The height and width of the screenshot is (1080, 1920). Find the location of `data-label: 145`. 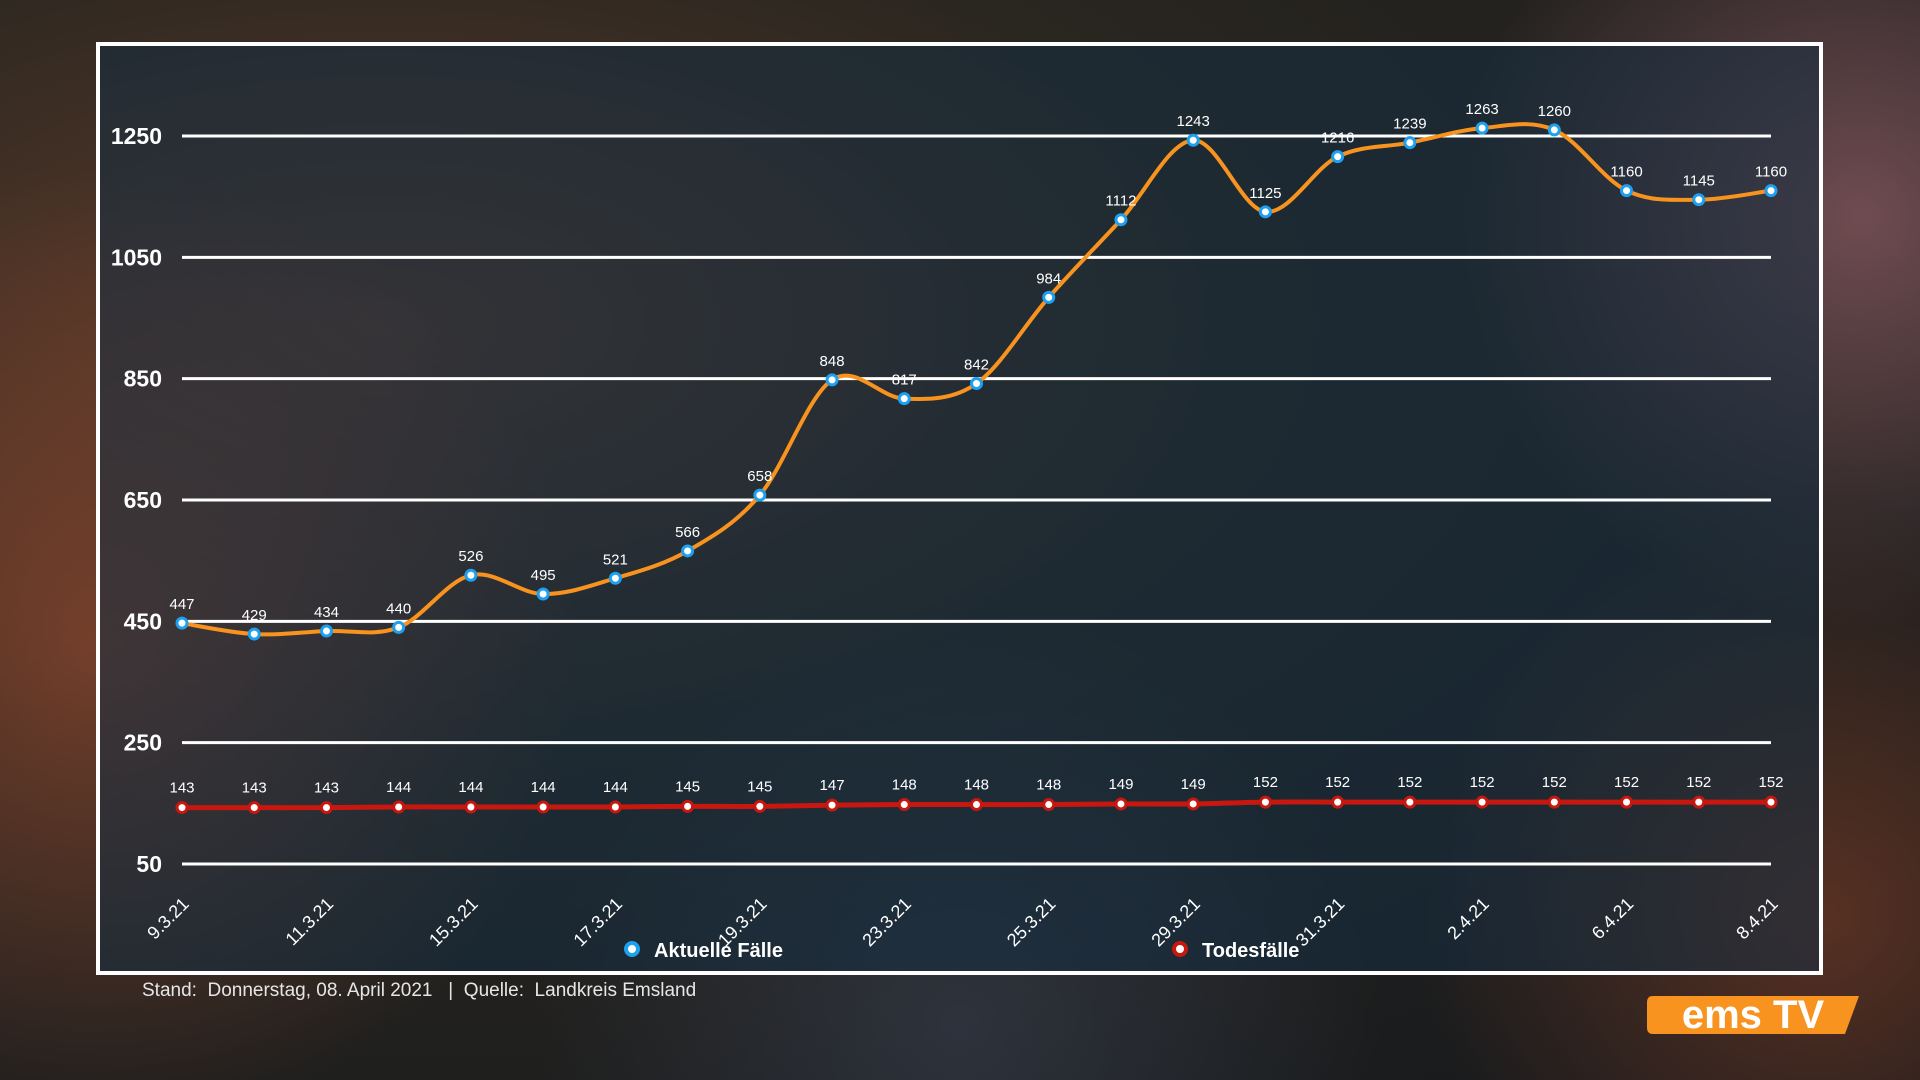

data-label: 145 is located at coordinates (687, 786).